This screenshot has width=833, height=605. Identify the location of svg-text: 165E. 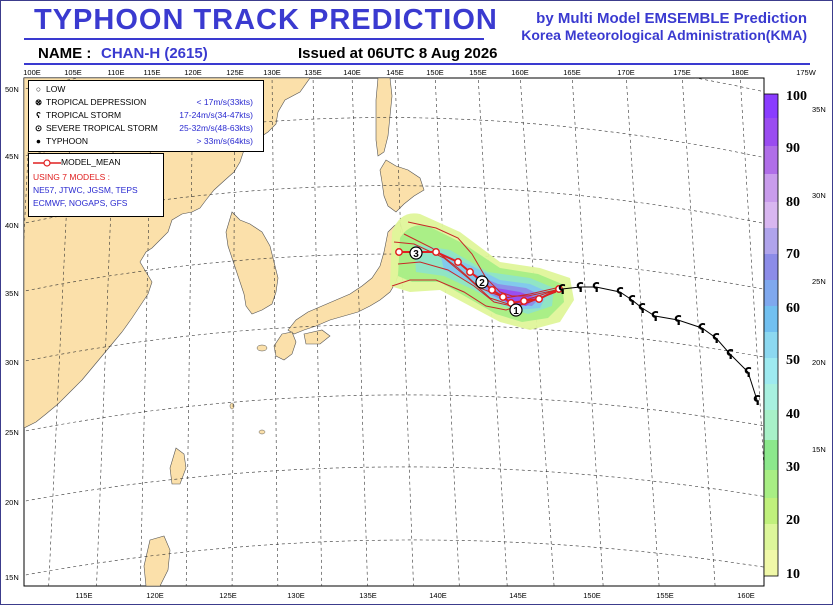
(572, 72).